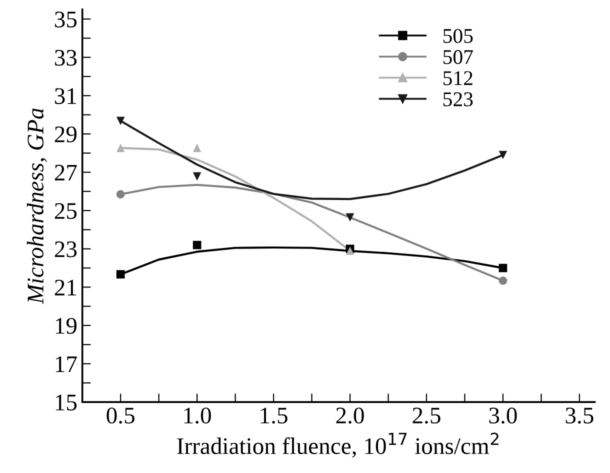 The width and height of the screenshot is (610, 473). I want to click on x-tick-label: 1.0, so click(197, 416).